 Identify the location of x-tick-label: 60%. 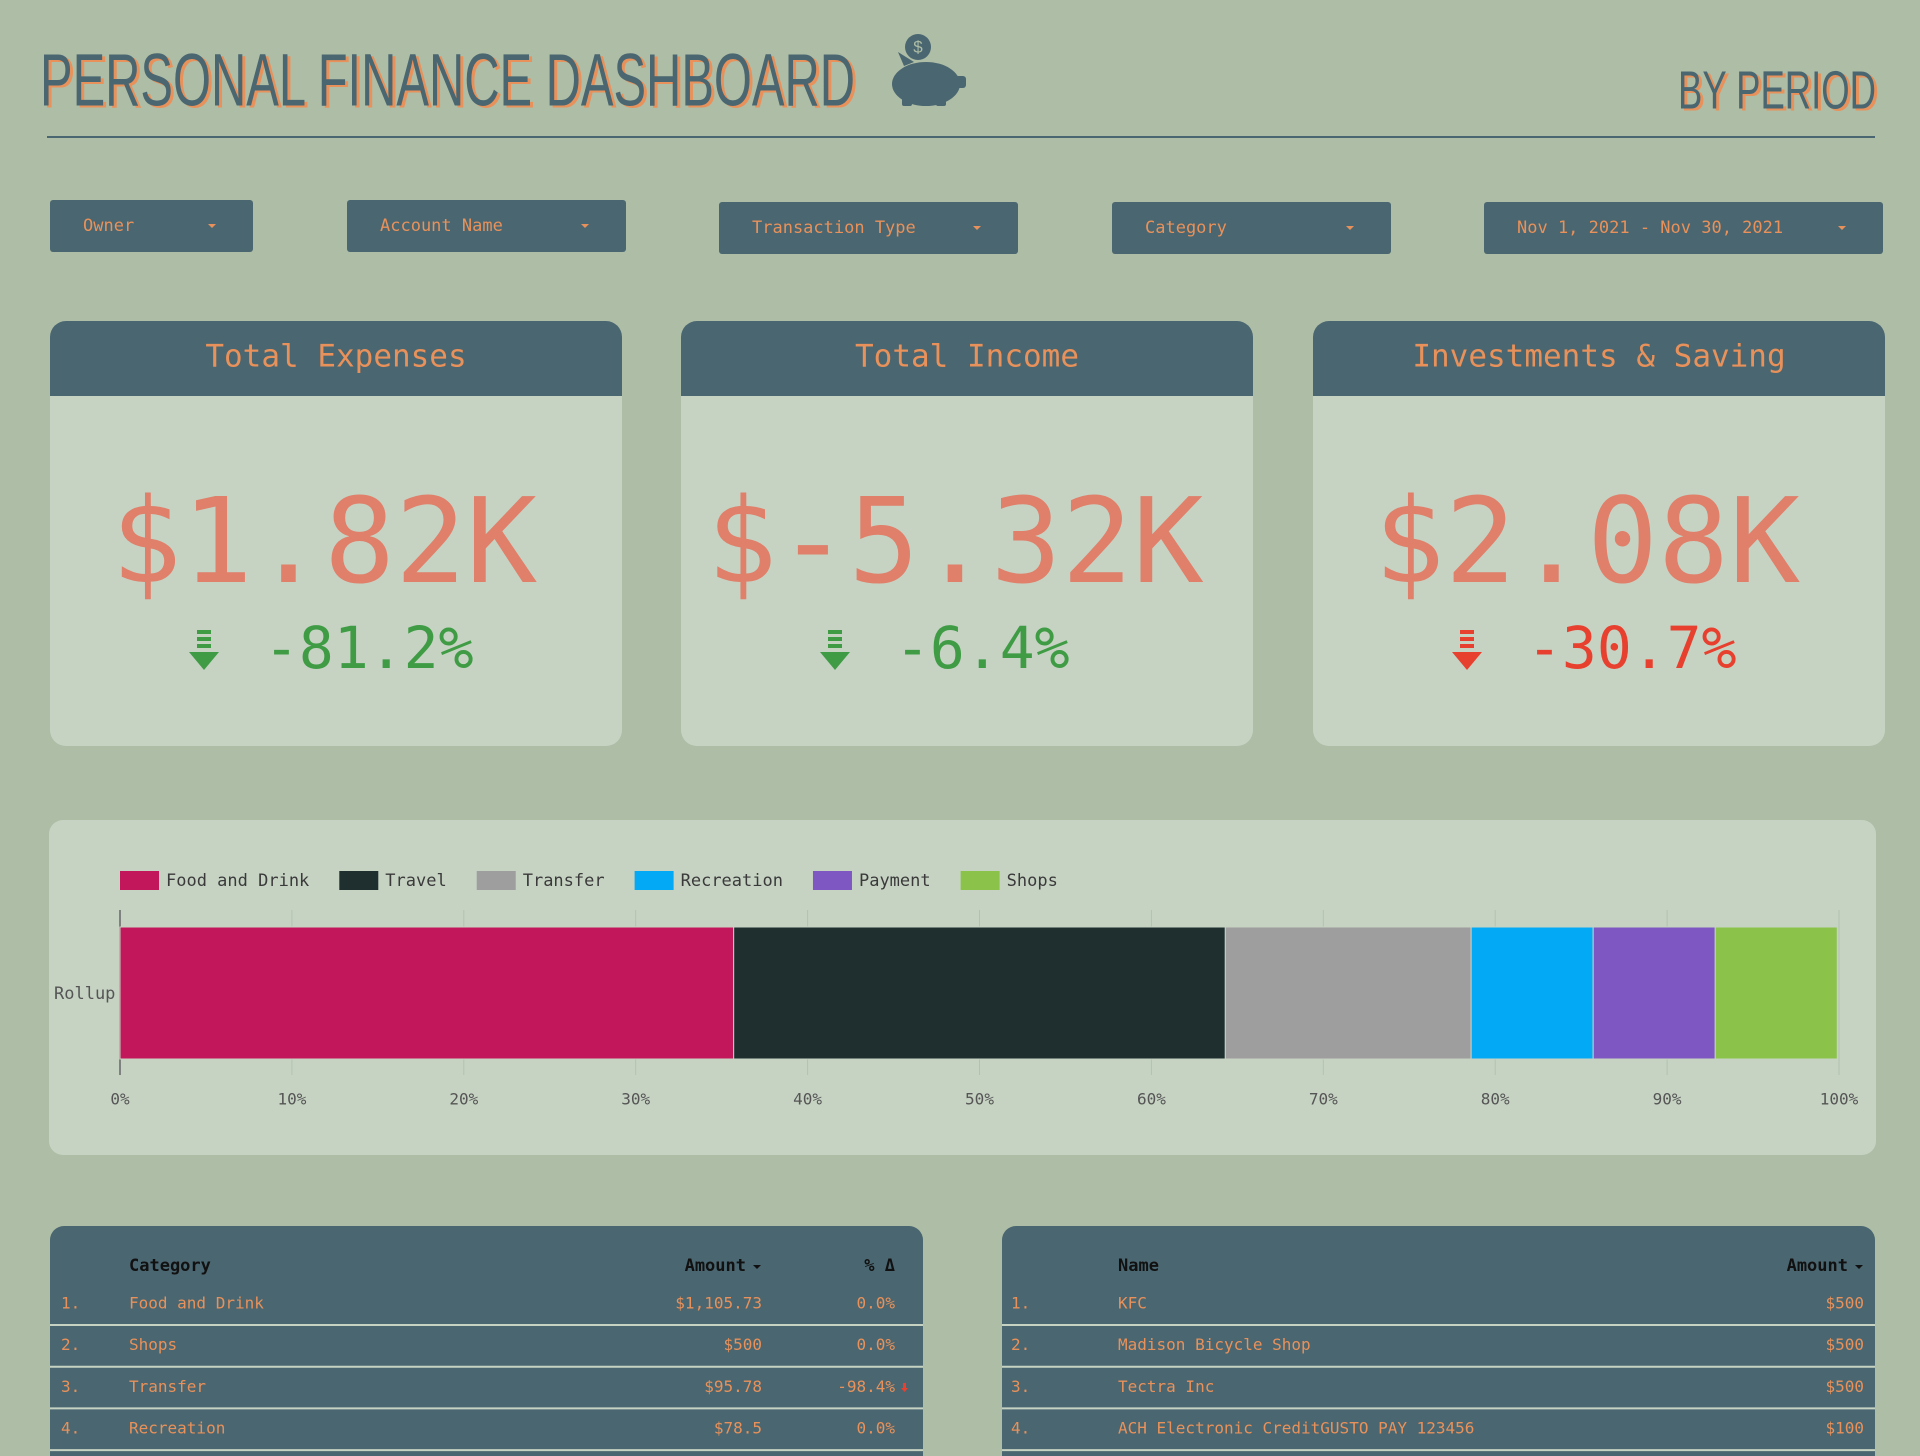
(1151, 1099).